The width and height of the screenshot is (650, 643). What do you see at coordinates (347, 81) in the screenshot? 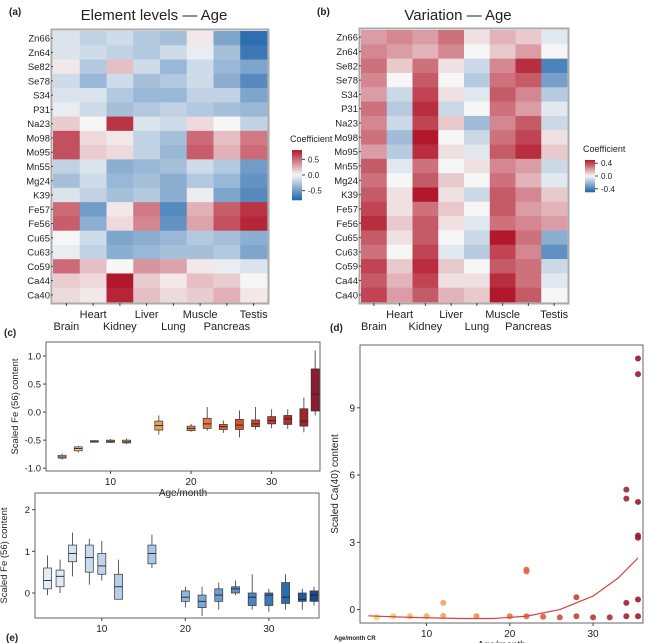
I see `row-label: Se78` at bounding box center [347, 81].